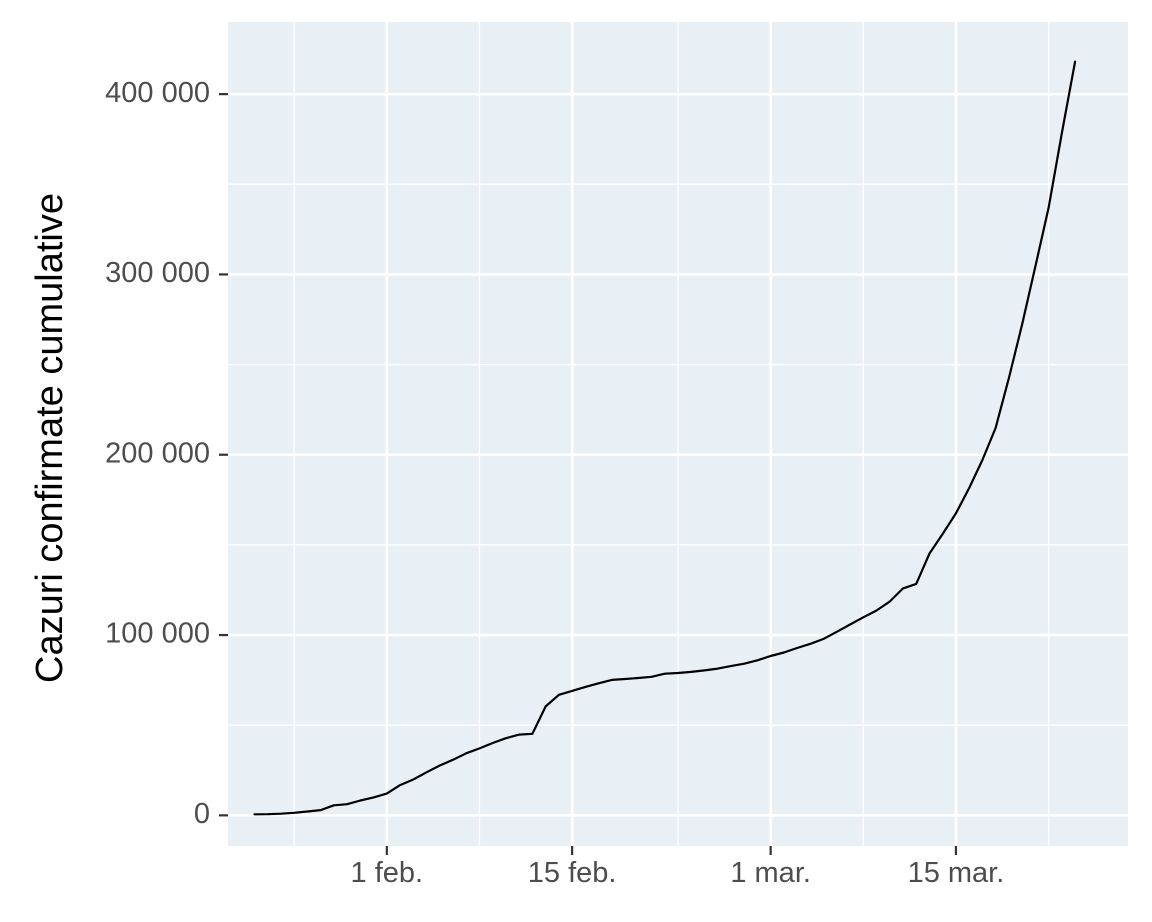  I want to click on y-tick-label: 400 000, so click(157, 93).